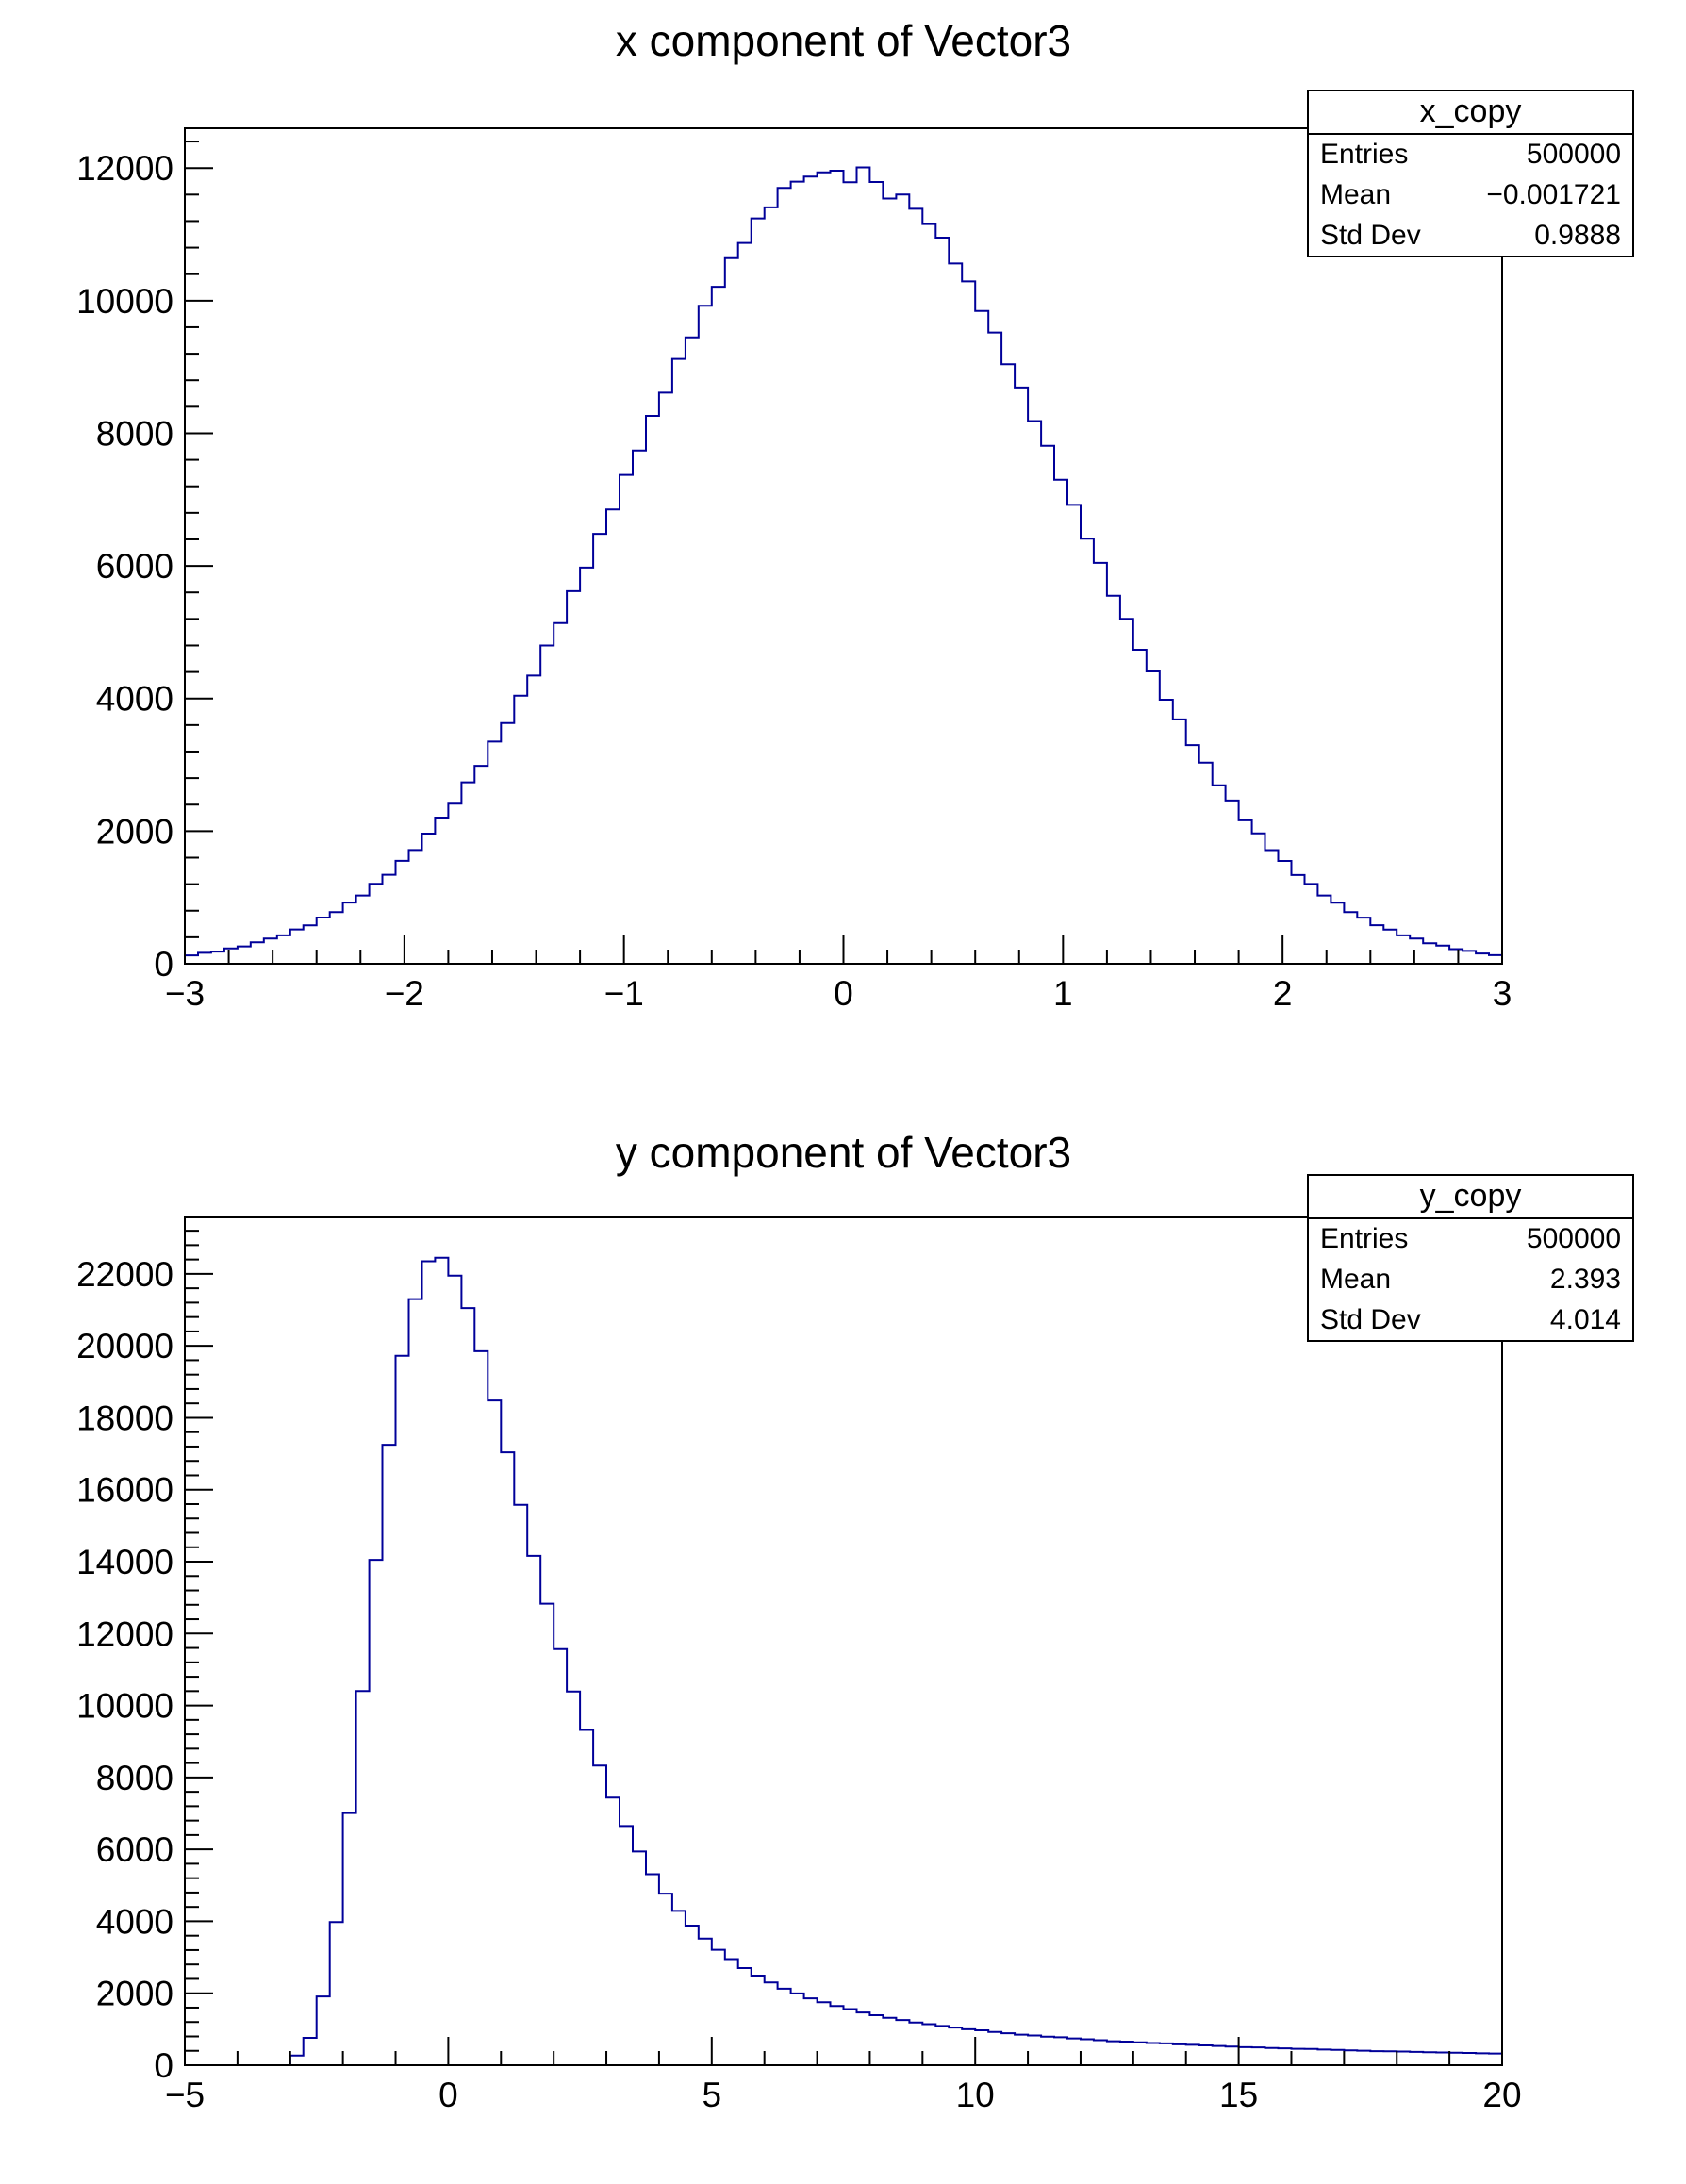  What do you see at coordinates (975, 2095) in the screenshot?
I see `x-tick-label: 10` at bounding box center [975, 2095].